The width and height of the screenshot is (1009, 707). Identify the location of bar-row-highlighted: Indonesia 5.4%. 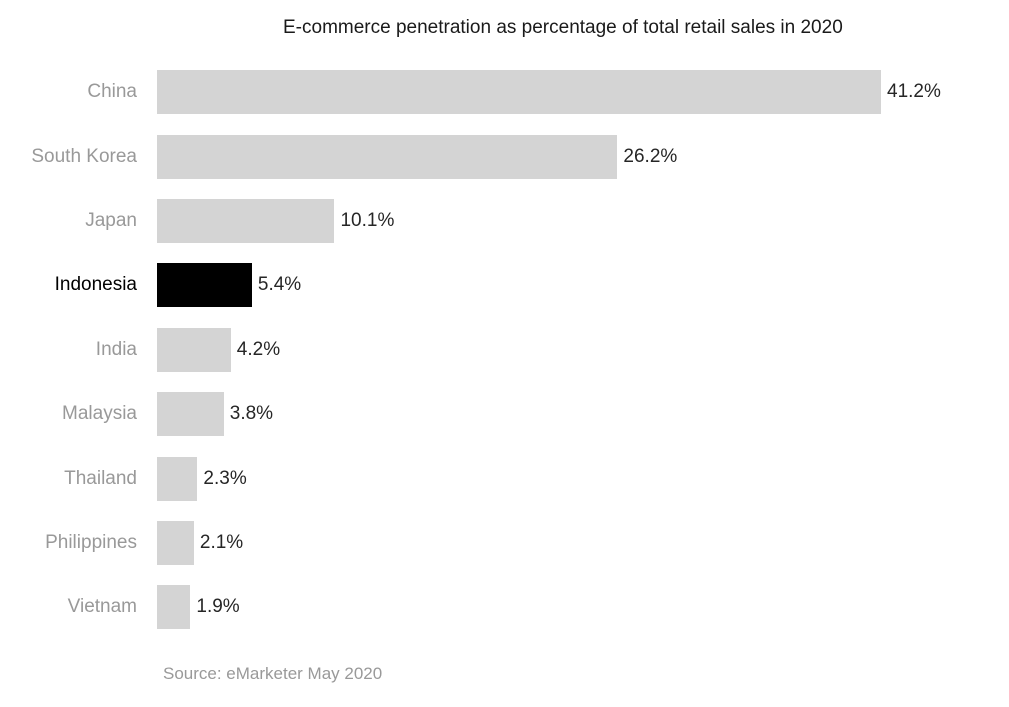
(504, 285).